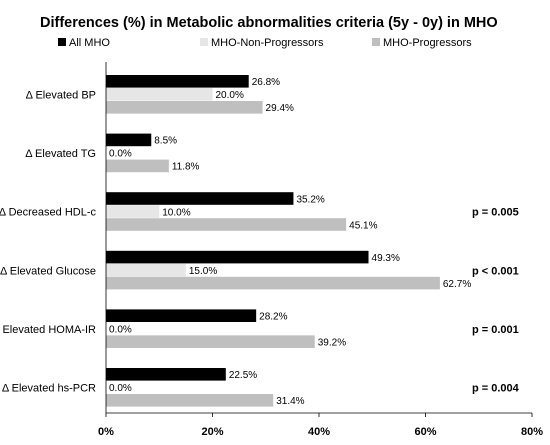 This screenshot has height=445, width=550. Describe the element at coordinates (495, 330) in the screenshot. I see `p-value: p = 0.001` at that location.